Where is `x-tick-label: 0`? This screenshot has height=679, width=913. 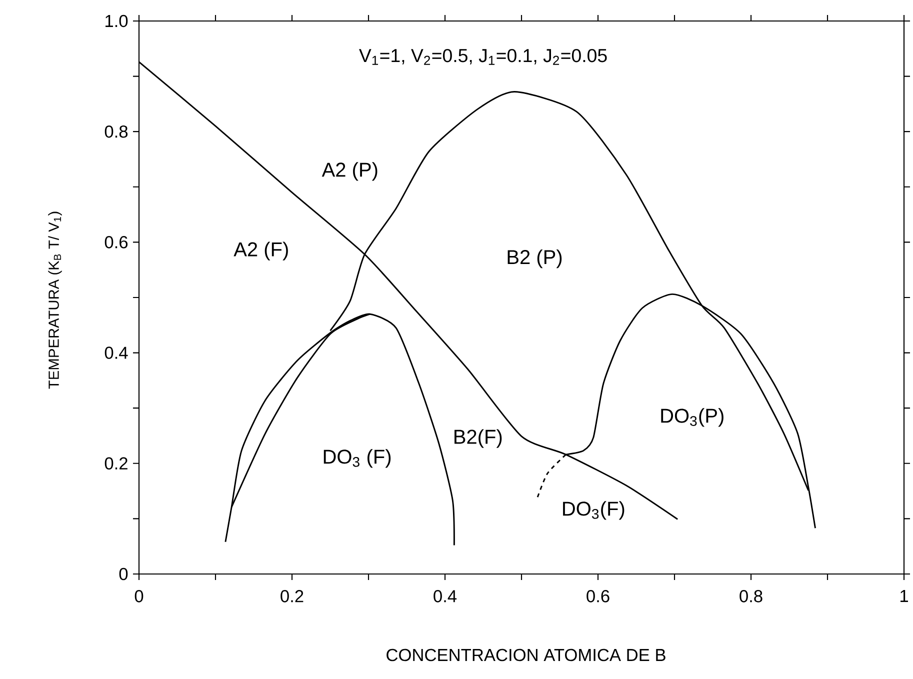
x-tick-label: 0 is located at coordinates (139, 596).